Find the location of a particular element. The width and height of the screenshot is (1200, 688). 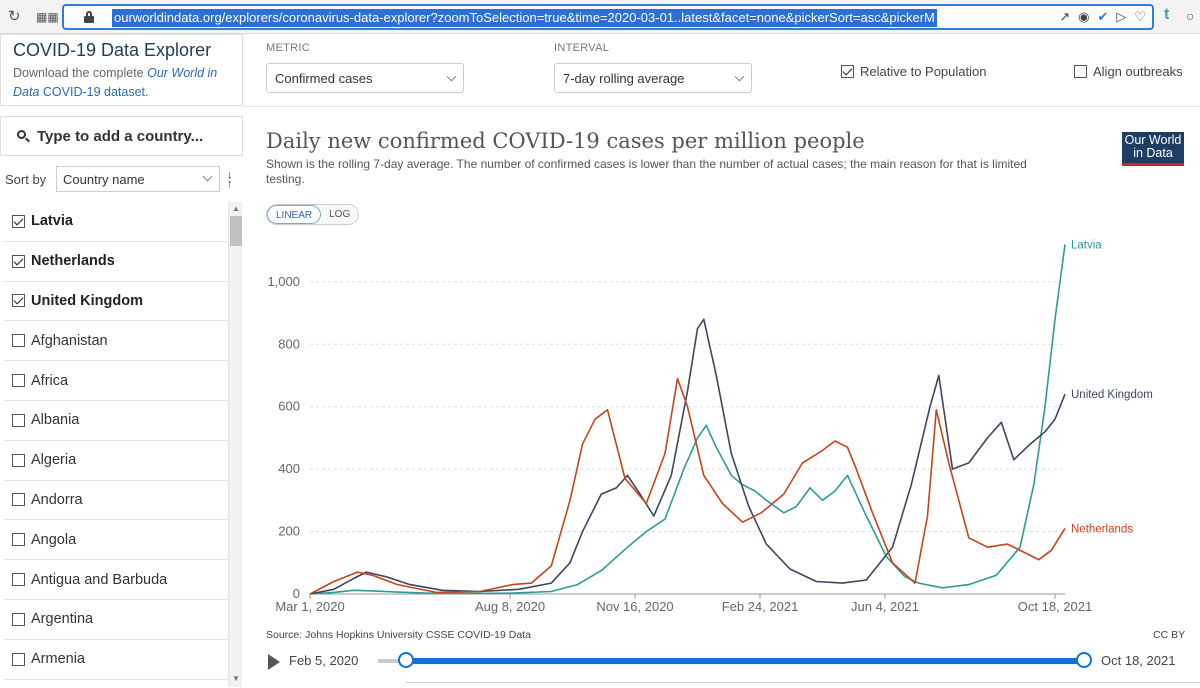

metric-select: Confirmed cases is located at coordinates (365, 78).